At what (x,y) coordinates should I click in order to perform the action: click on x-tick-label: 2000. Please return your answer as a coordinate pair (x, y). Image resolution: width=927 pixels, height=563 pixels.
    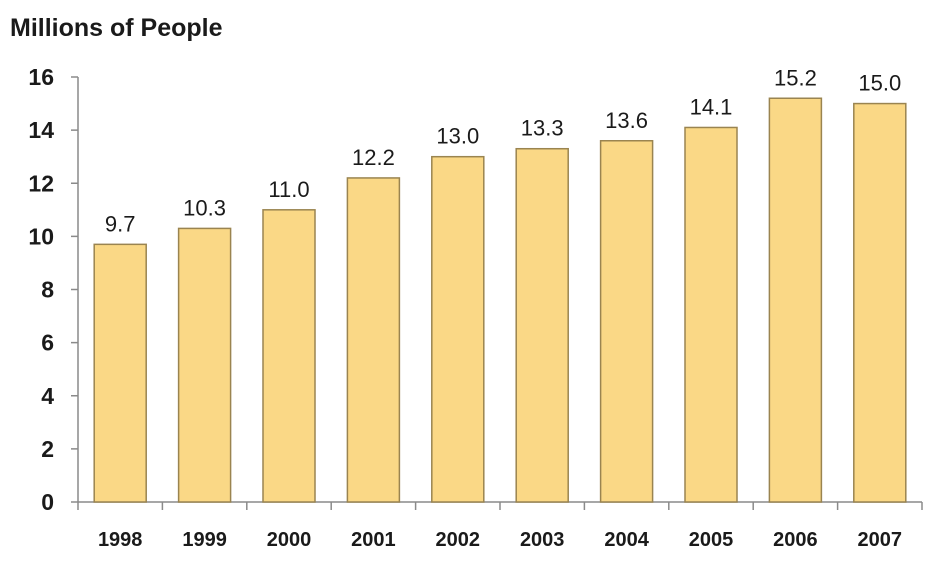
    Looking at the image, I should click on (289, 540).